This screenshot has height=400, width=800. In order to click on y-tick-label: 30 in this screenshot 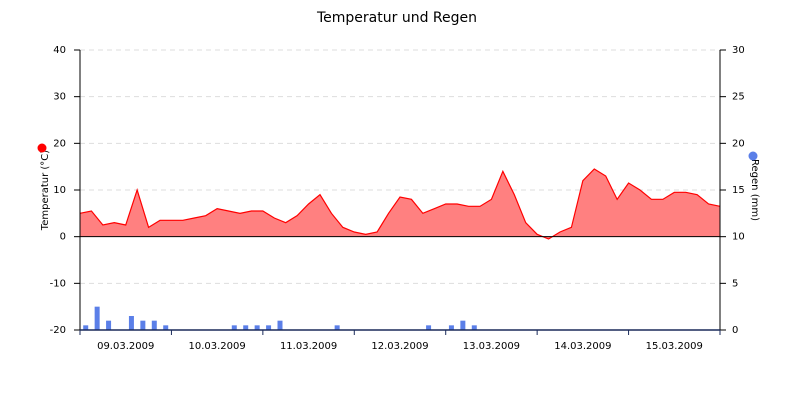, I will do `click(59, 97)`.